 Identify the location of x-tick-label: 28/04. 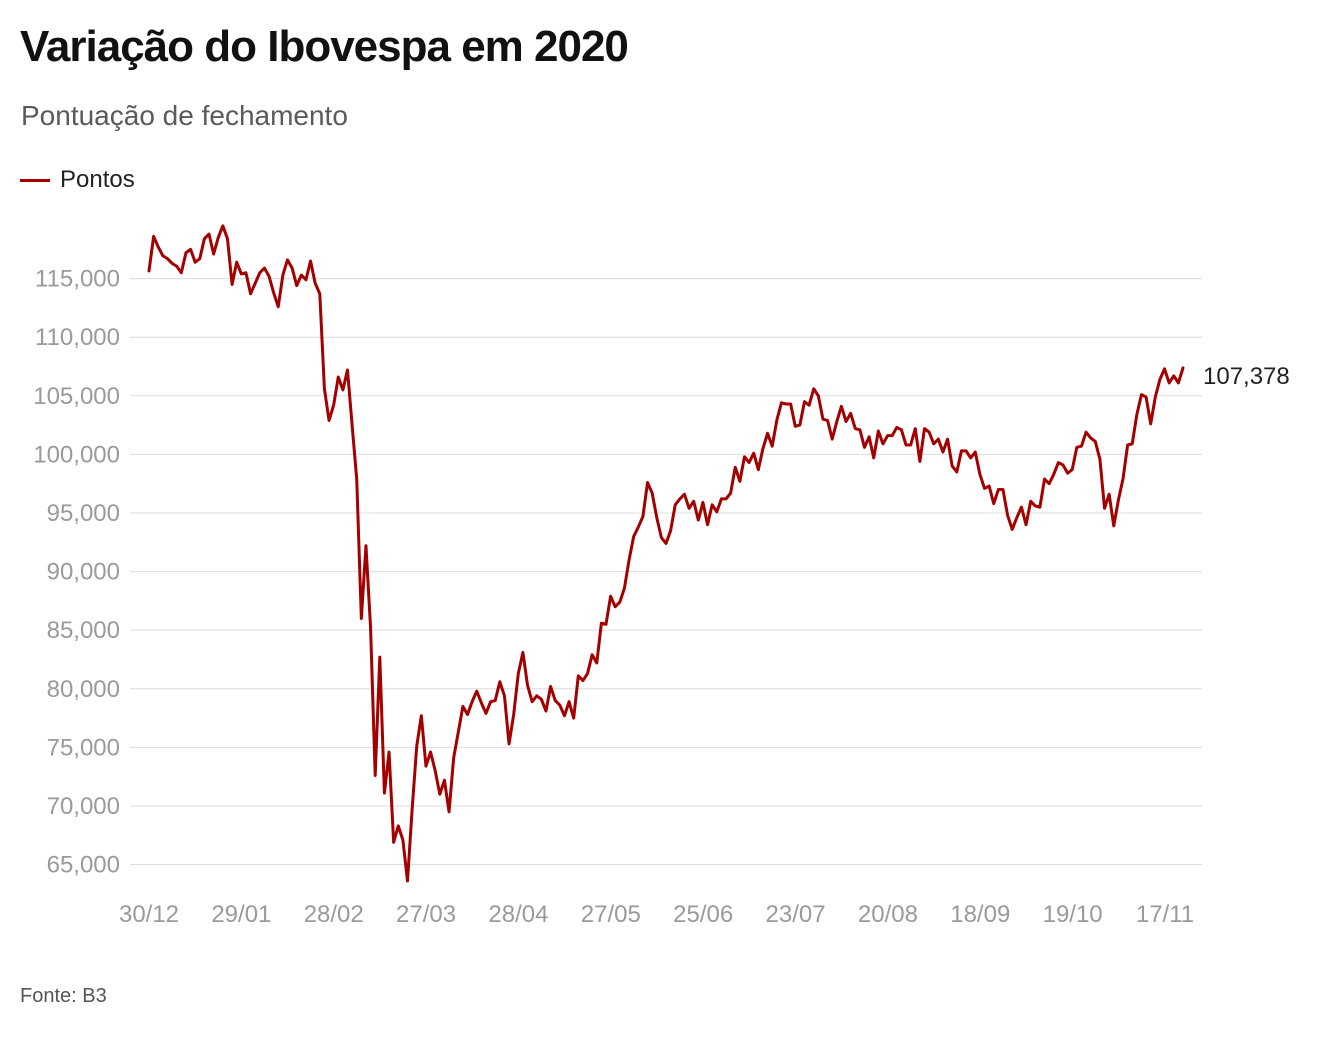
(518, 914).